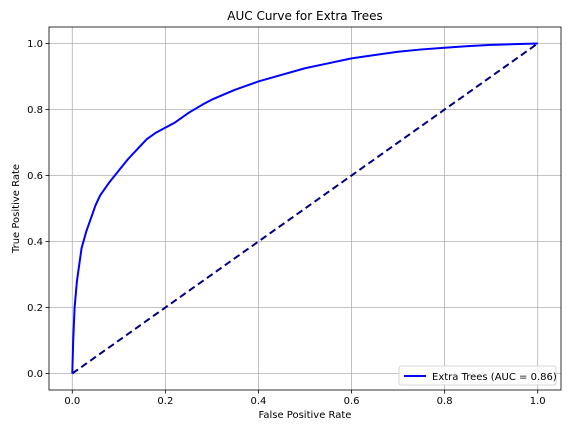  I want to click on x-tick-label: 0.0, so click(72, 401).